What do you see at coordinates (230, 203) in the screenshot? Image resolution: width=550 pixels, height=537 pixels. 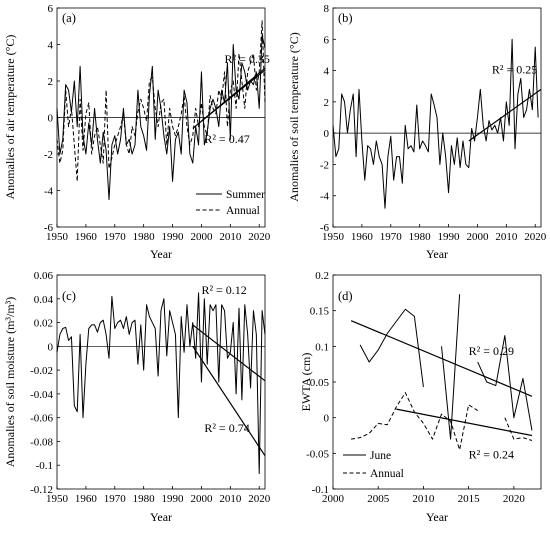 I see `legend: Summer Annual` at bounding box center [230, 203].